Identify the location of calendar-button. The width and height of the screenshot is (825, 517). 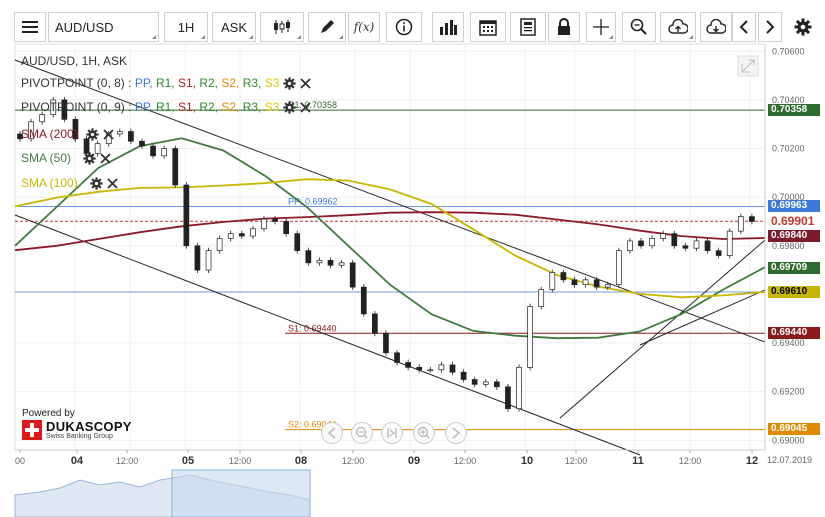
(488, 27).